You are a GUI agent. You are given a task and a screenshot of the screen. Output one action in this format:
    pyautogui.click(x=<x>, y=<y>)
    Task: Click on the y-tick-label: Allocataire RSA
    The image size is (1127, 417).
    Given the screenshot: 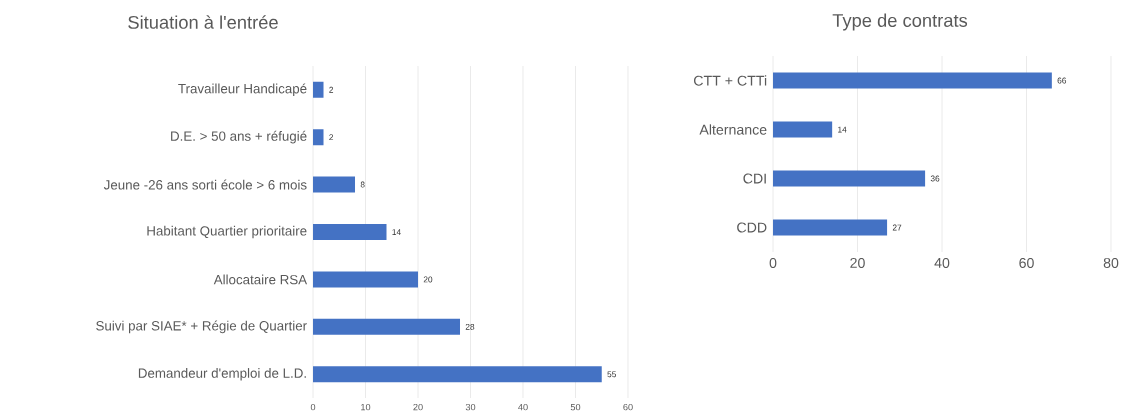 What is the action you would take?
    pyautogui.click(x=260, y=279)
    